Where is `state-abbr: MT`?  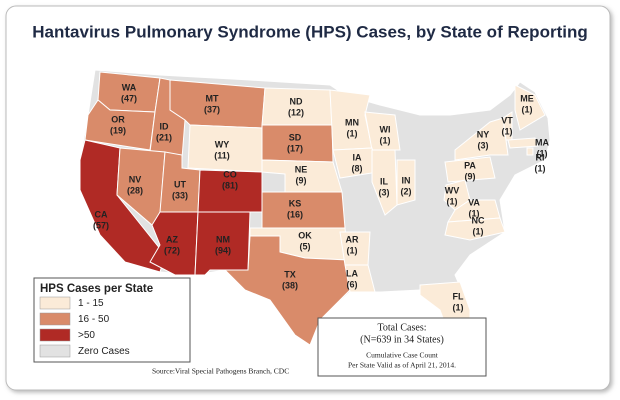 state-abbr: MT is located at coordinates (212, 98).